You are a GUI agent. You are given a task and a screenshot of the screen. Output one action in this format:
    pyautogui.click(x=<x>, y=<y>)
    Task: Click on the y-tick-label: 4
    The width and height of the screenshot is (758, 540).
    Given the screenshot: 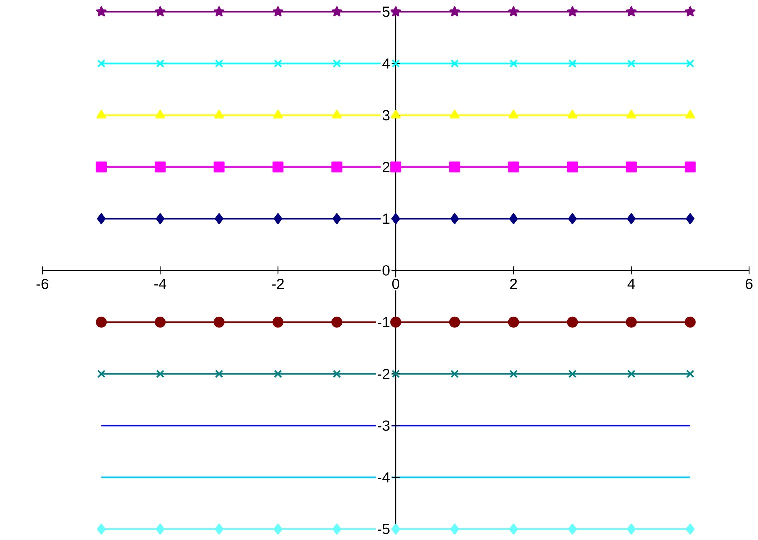 What is the action you would take?
    pyautogui.click(x=386, y=63)
    